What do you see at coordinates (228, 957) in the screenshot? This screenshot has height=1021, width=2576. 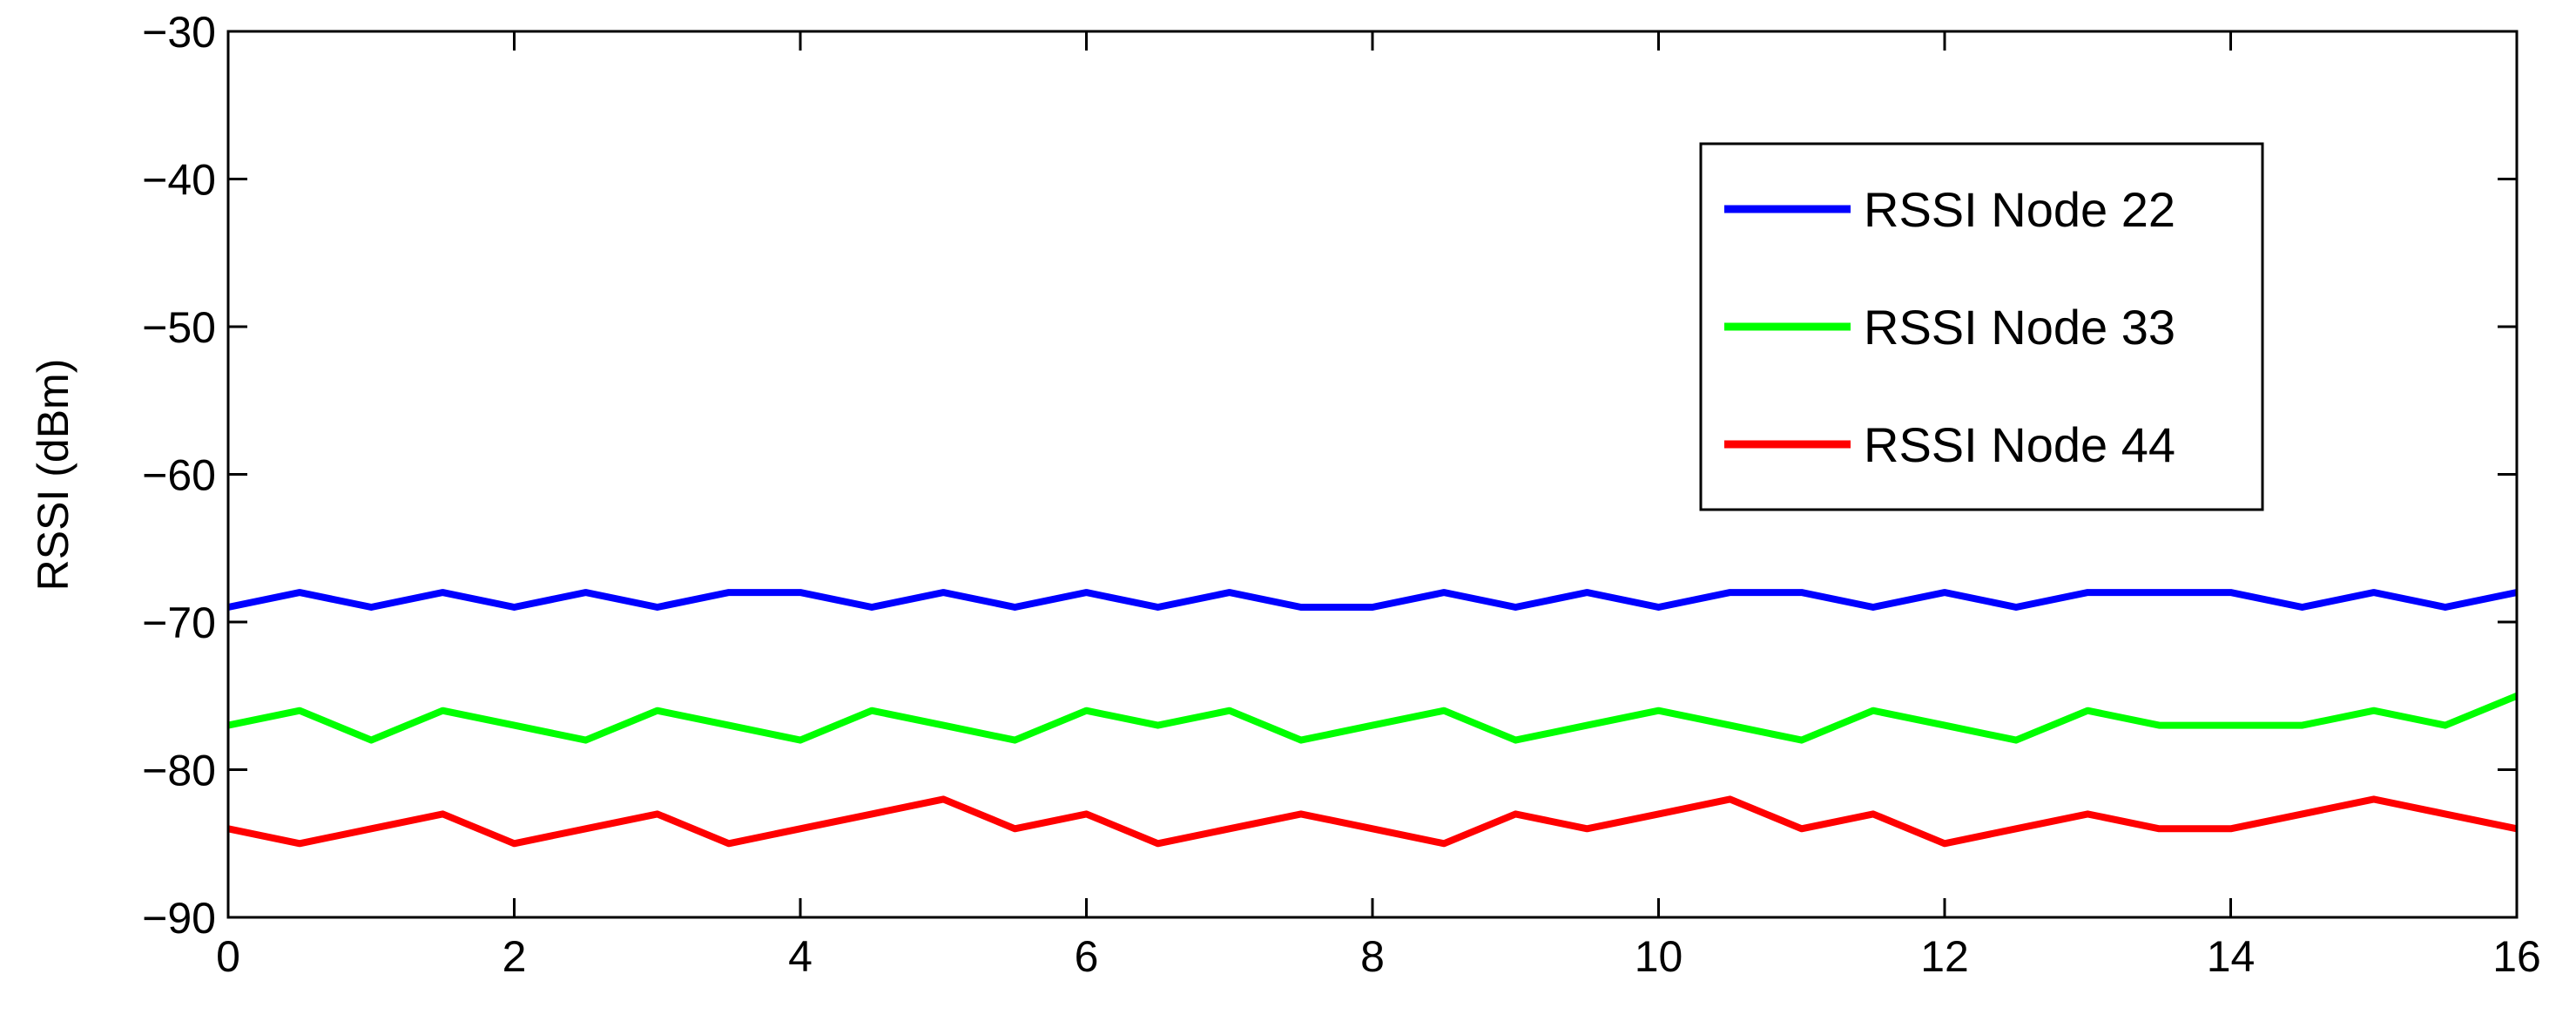 I see `x-tick-label: 0` at bounding box center [228, 957].